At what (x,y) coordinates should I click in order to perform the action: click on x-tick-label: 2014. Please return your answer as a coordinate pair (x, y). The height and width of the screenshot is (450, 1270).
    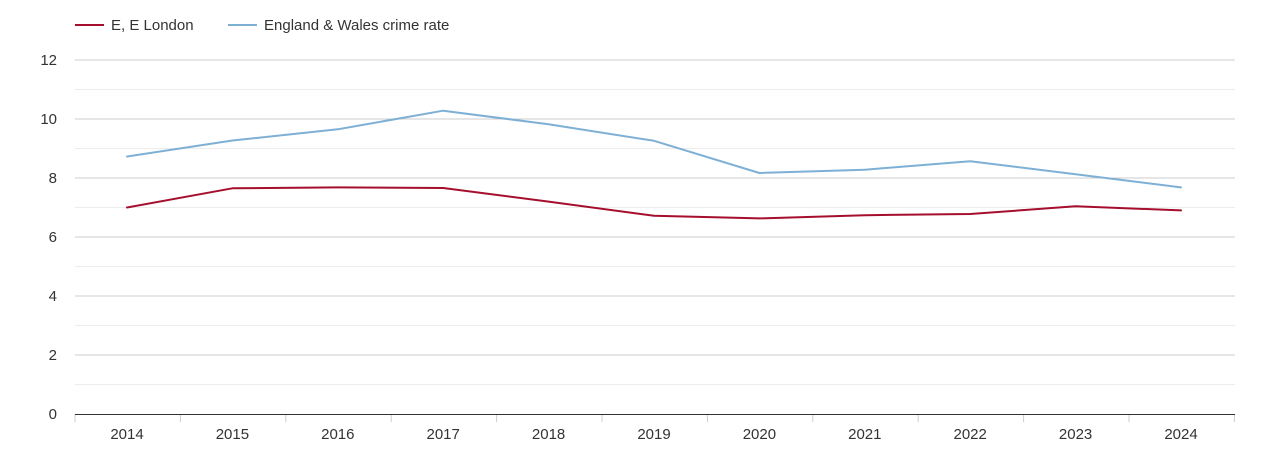
    Looking at the image, I should click on (126, 434).